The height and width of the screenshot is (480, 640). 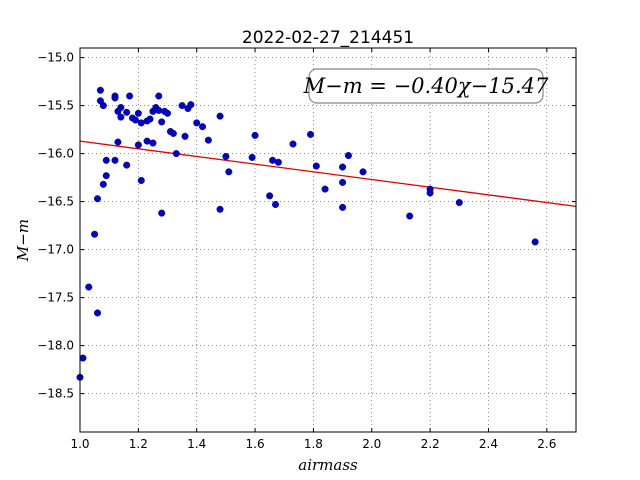 What do you see at coordinates (138, 444) in the screenshot?
I see `x-tick-label: 1.2` at bounding box center [138, 444].